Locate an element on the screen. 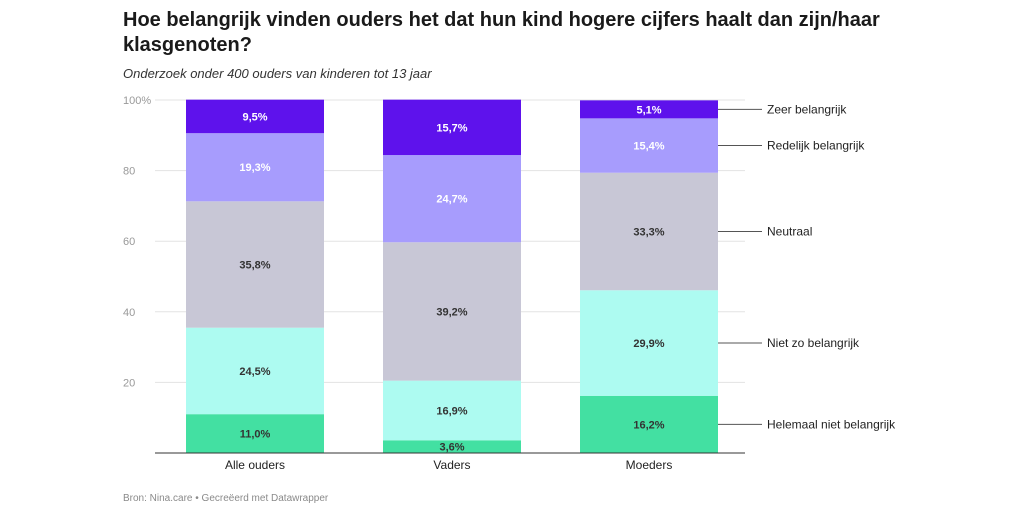 Image resolution: width=1024 pixels, height=512 pixels. data-label: 24,7% is located at coordinates (451, 200).